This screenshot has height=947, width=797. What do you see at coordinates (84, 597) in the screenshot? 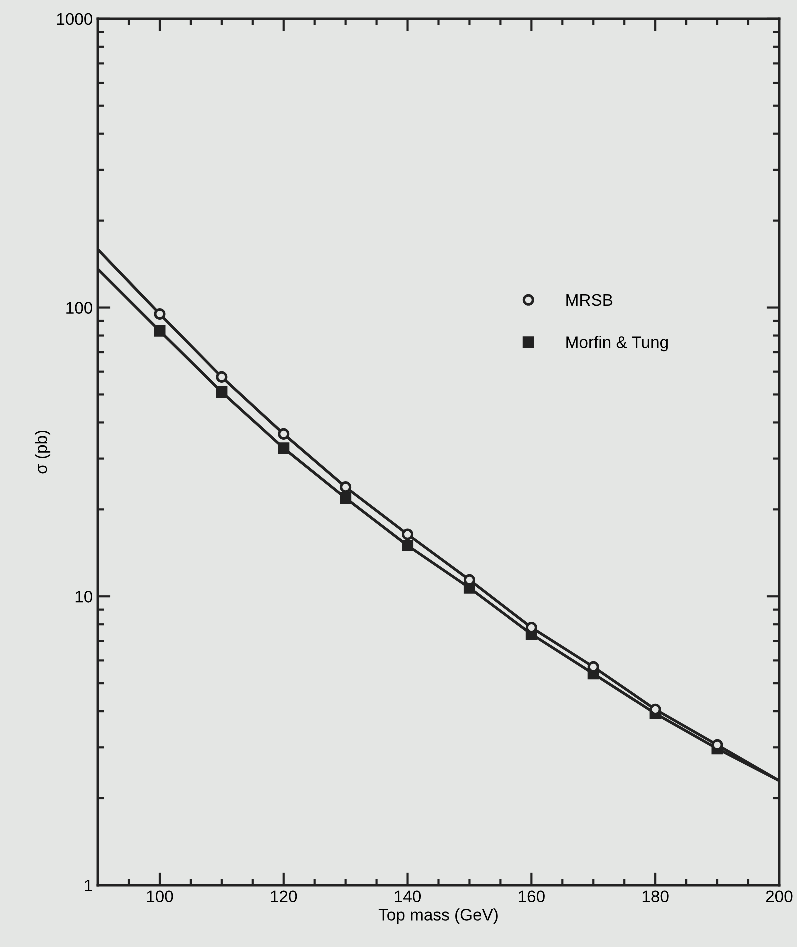
I see `y-tick-label: 10` at bounding box center [84, 597].